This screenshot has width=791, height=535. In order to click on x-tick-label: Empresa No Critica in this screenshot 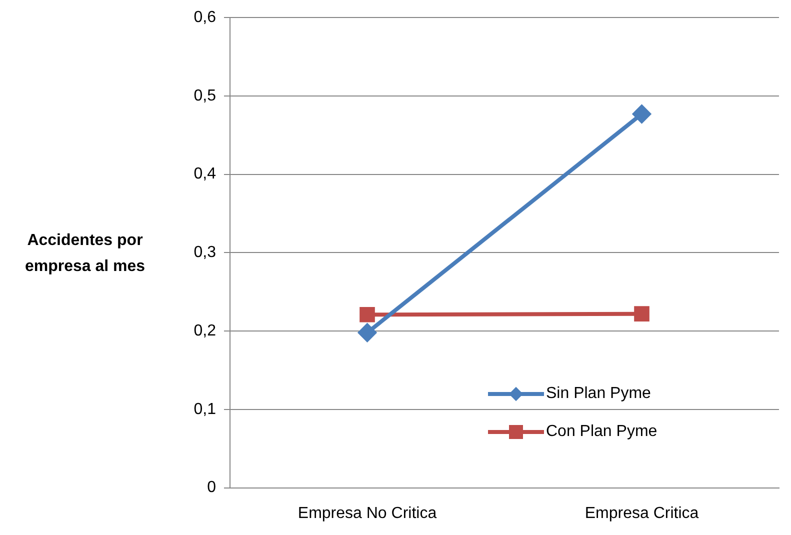, I will do `click(367, 513)`.